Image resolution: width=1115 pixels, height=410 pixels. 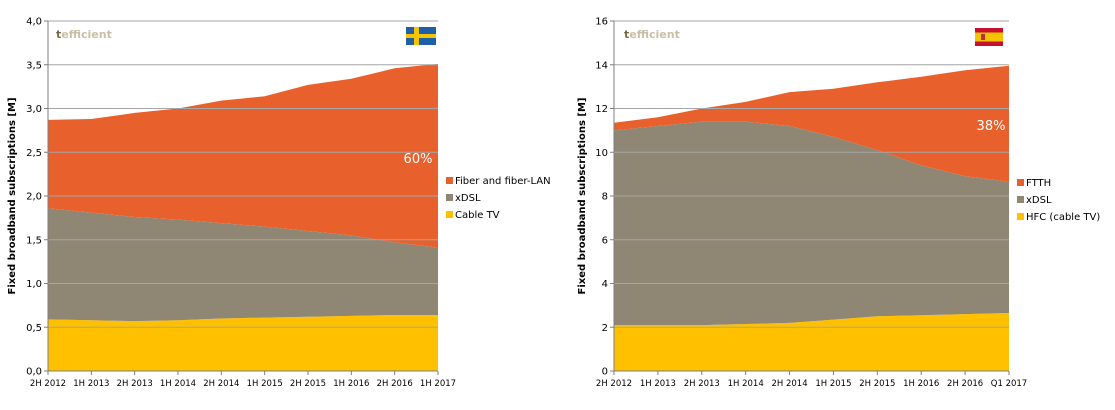 What do you see at coordinates (601, 109) in the screenshot?
I see `y-tick-label: 12` at bounding box center [601, 109].